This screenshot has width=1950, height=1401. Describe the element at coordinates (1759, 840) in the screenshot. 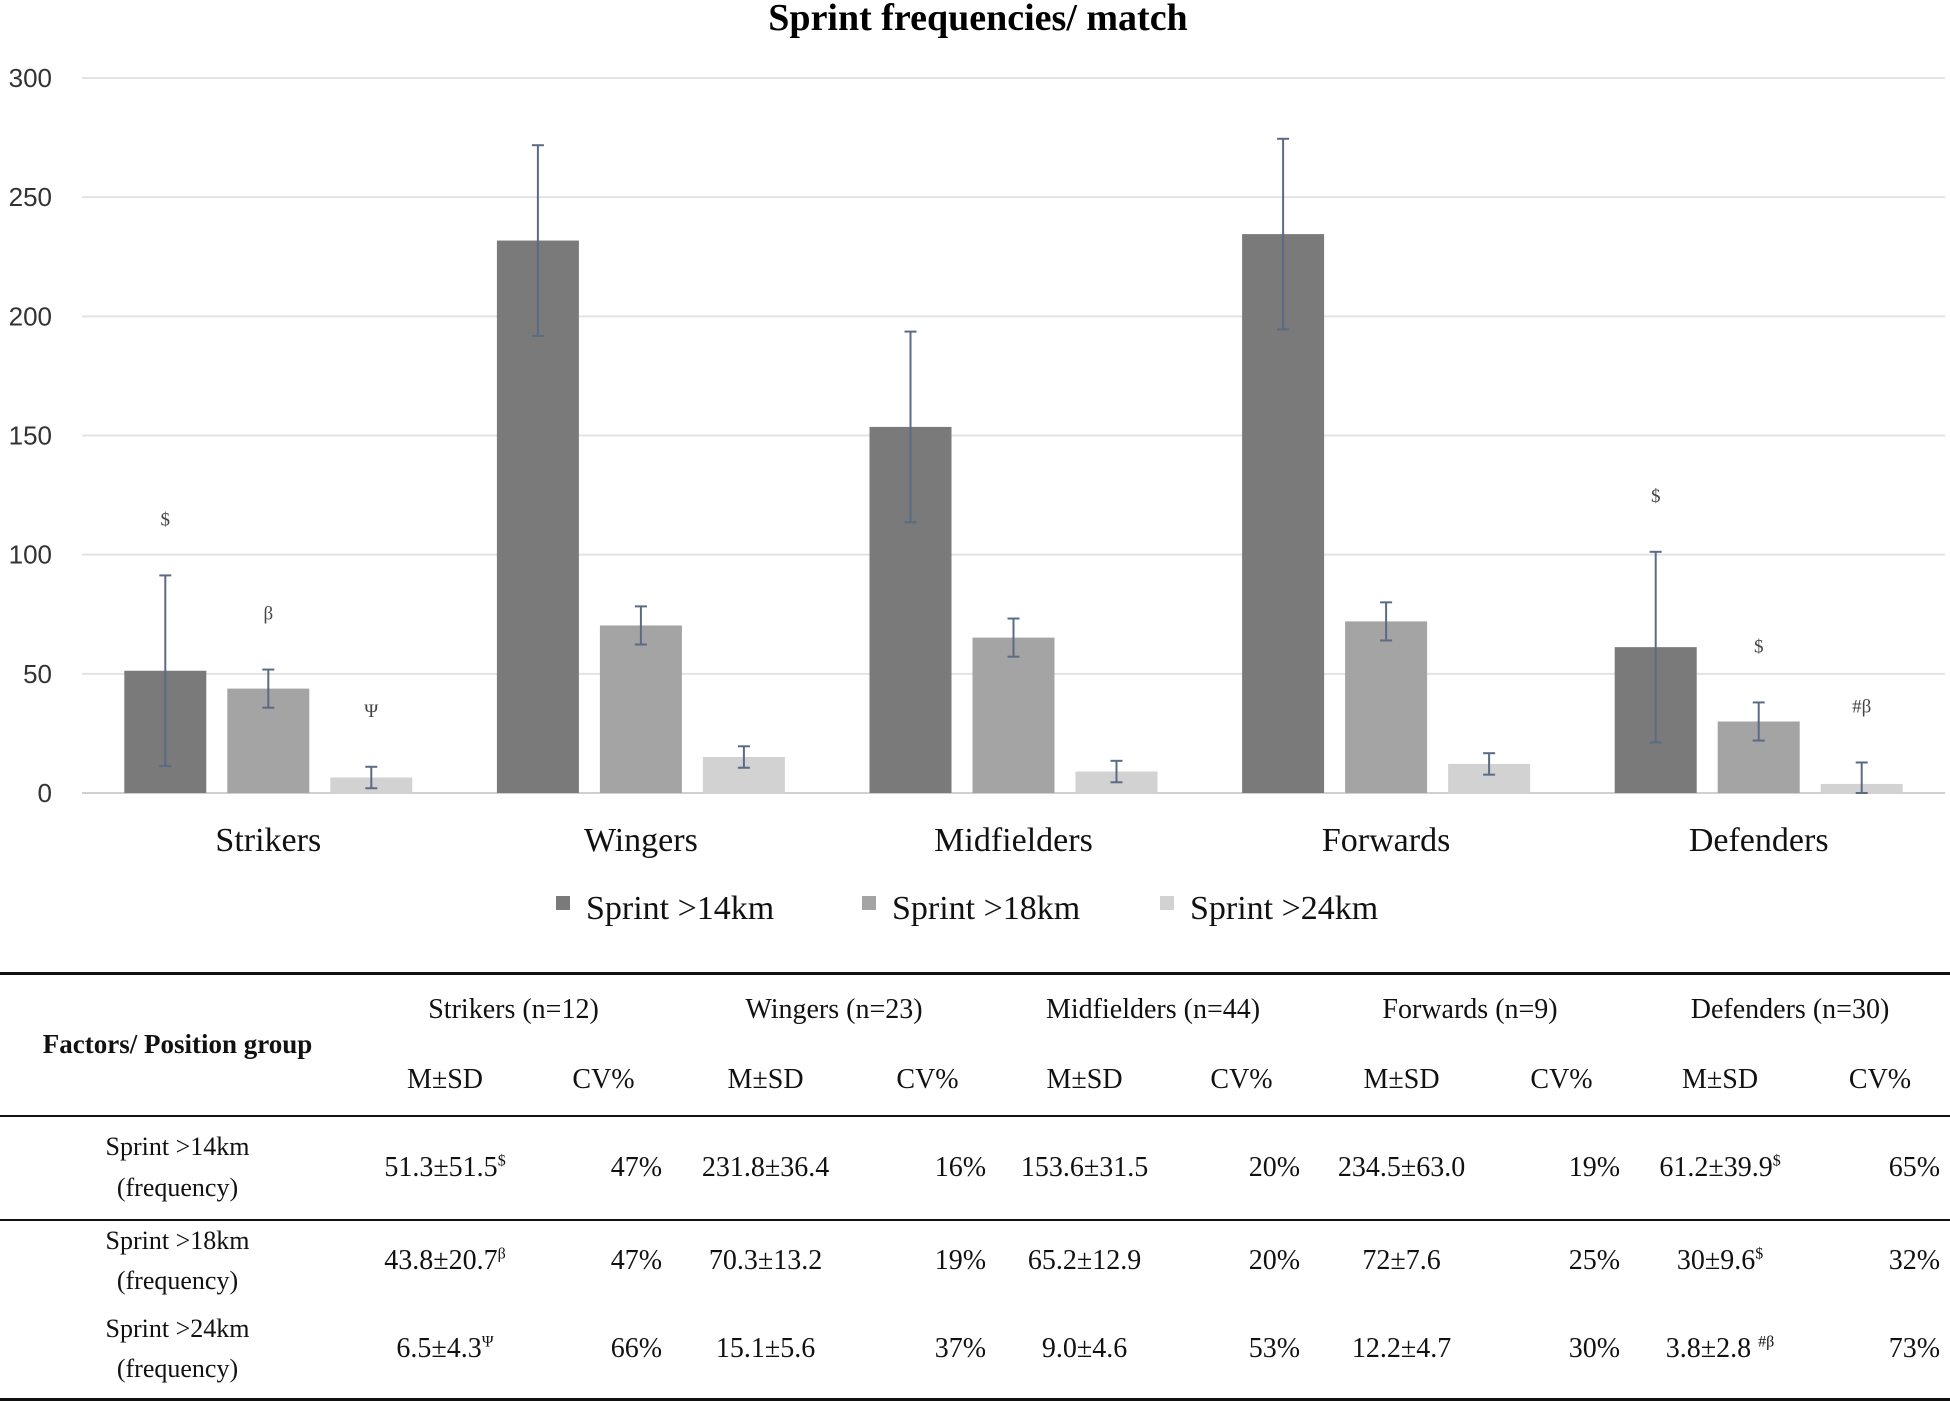

I see `x-tick-label: Defenders` at that location.